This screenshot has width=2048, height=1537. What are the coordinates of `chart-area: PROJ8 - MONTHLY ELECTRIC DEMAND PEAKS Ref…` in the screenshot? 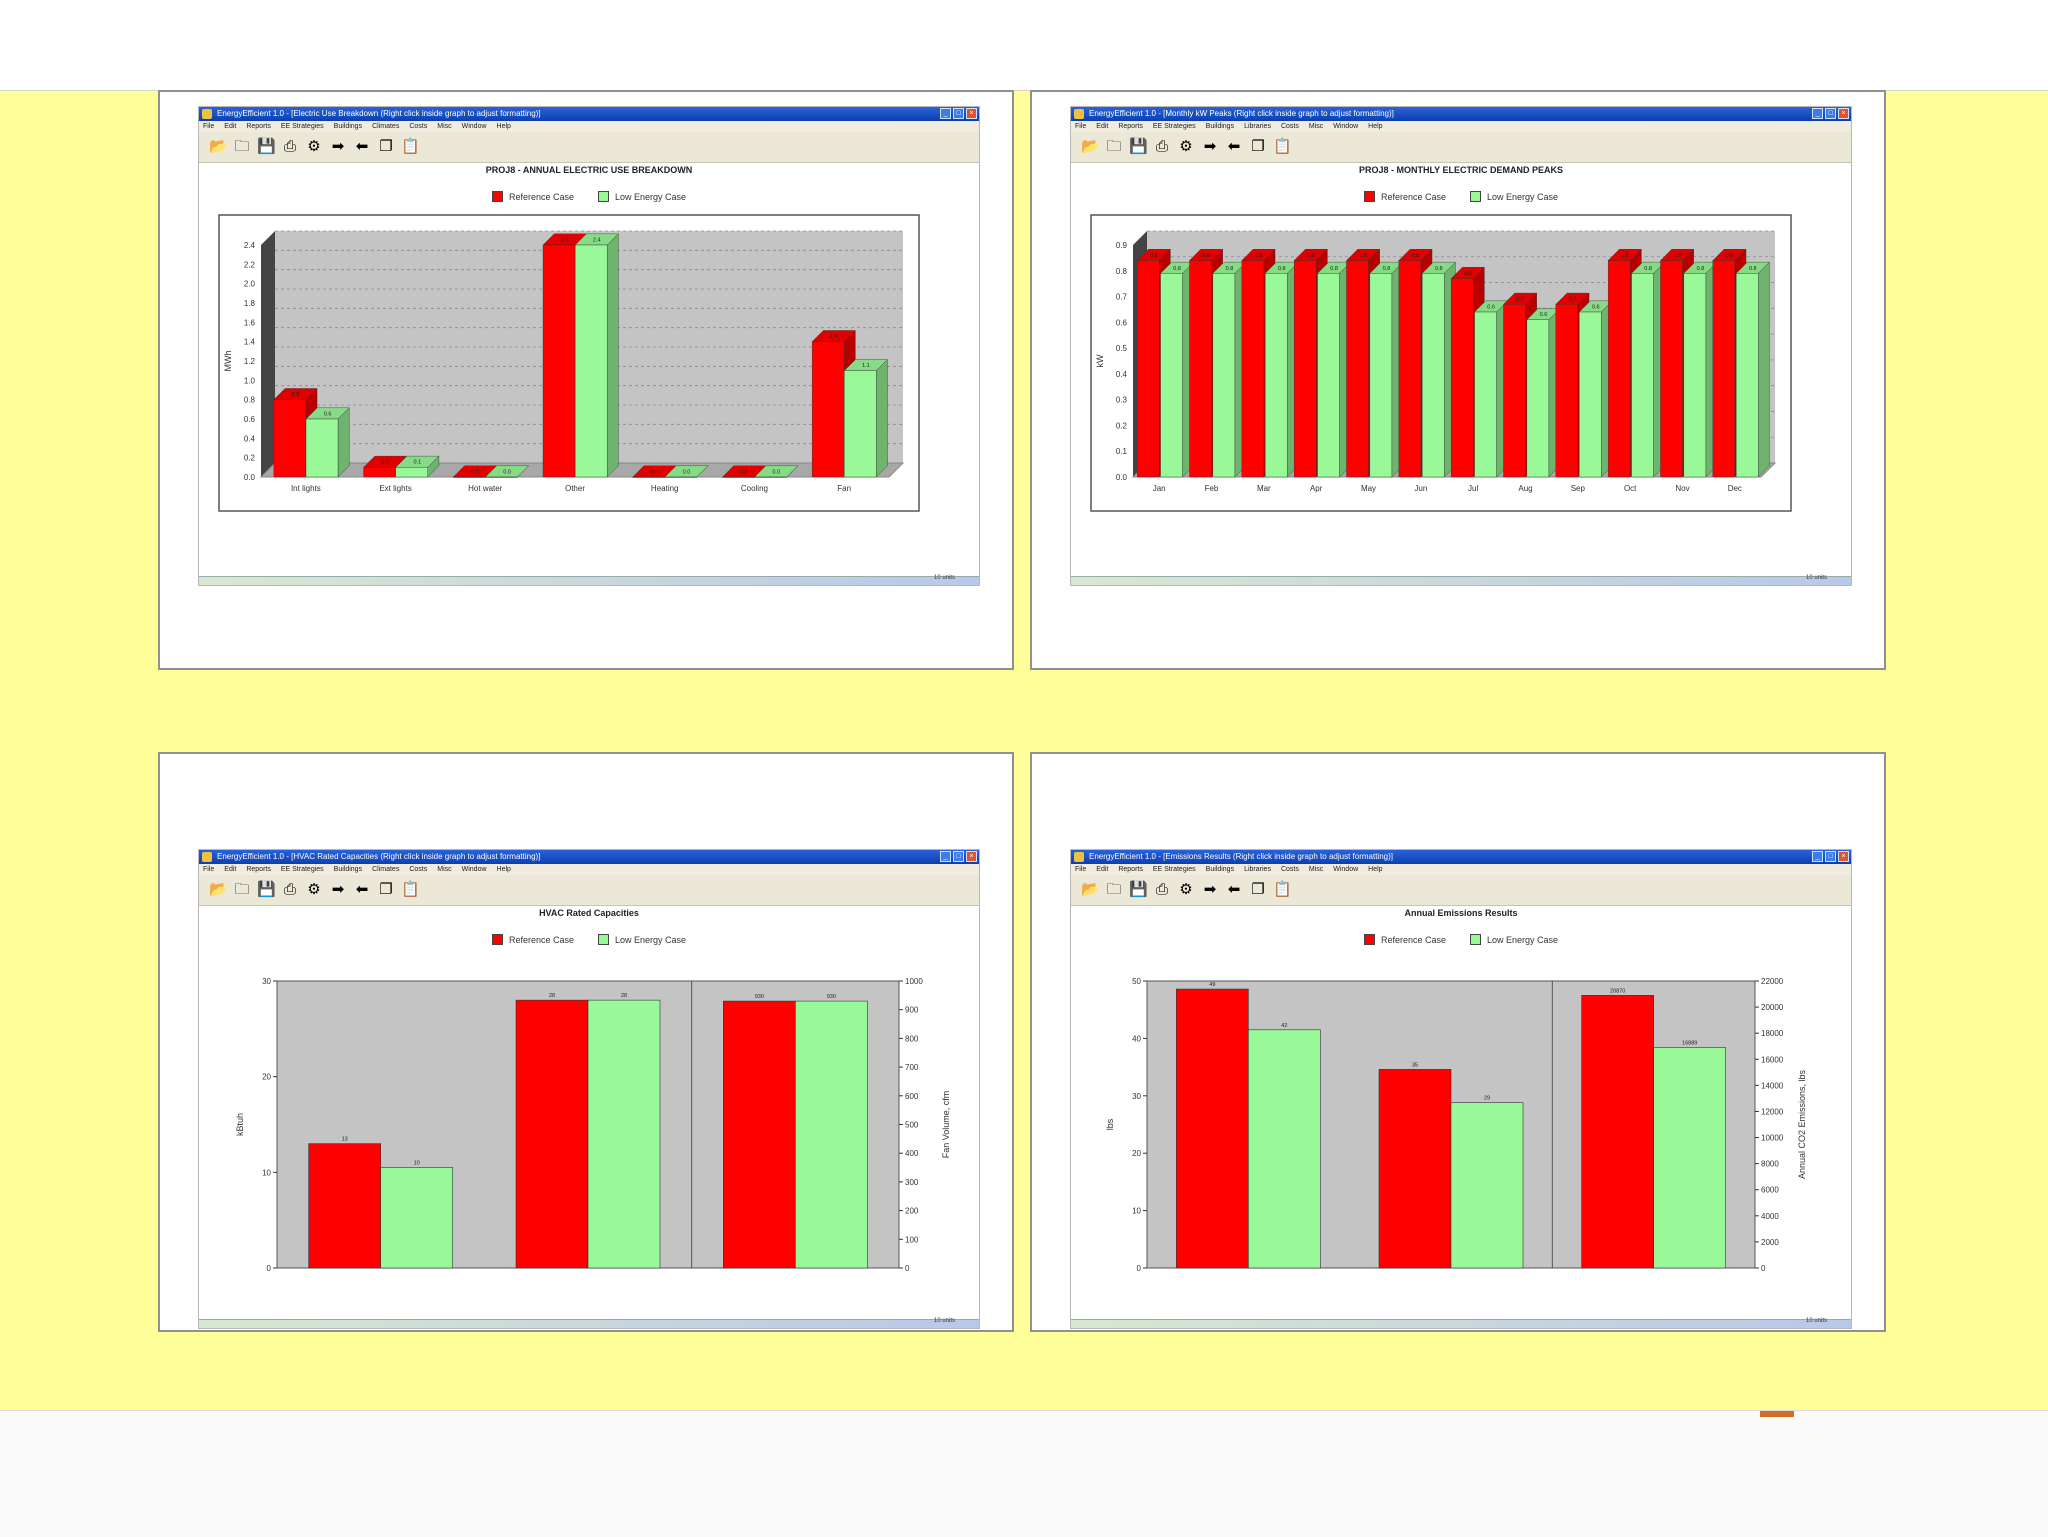 It's located at (1461, 347).